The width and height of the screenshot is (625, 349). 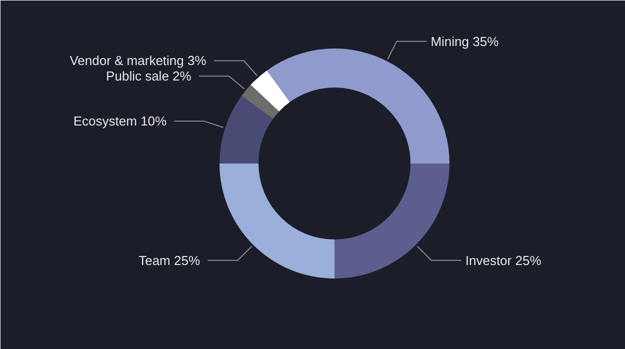 What do you see at coordinates (169, 260) in the screenshot?
I see `slice-label: Team 25%` at bounding box center [169, 260].